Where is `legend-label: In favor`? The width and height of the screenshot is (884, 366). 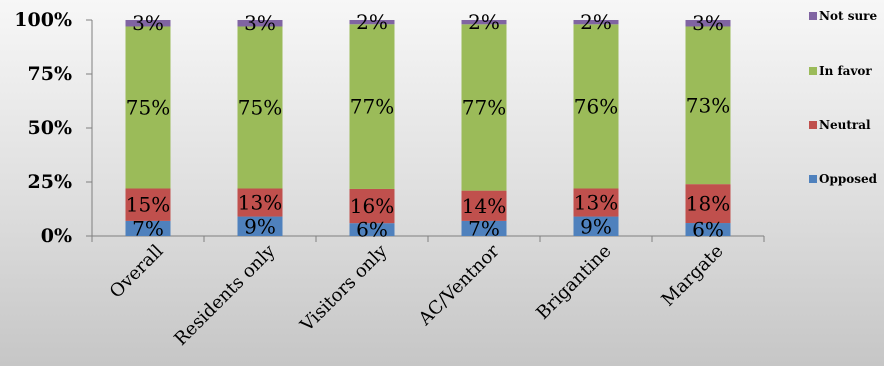 legend-label: In favor is located at coordinates (845, 71).